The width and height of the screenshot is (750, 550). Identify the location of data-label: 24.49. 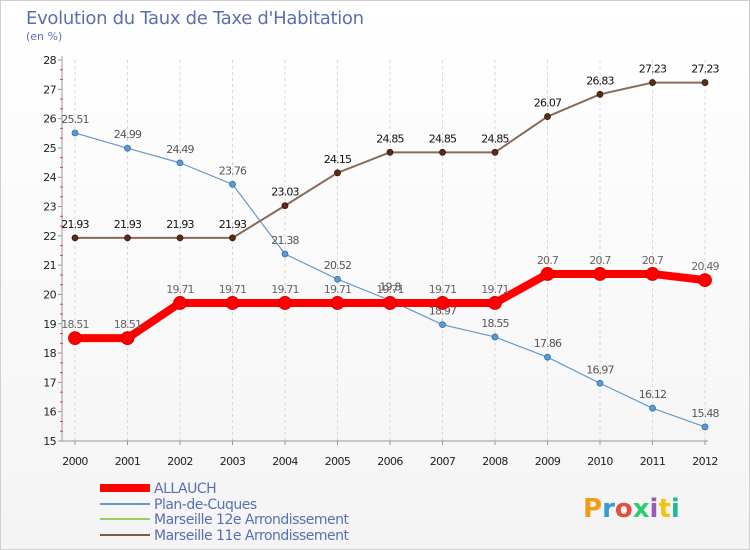
(180, 149).